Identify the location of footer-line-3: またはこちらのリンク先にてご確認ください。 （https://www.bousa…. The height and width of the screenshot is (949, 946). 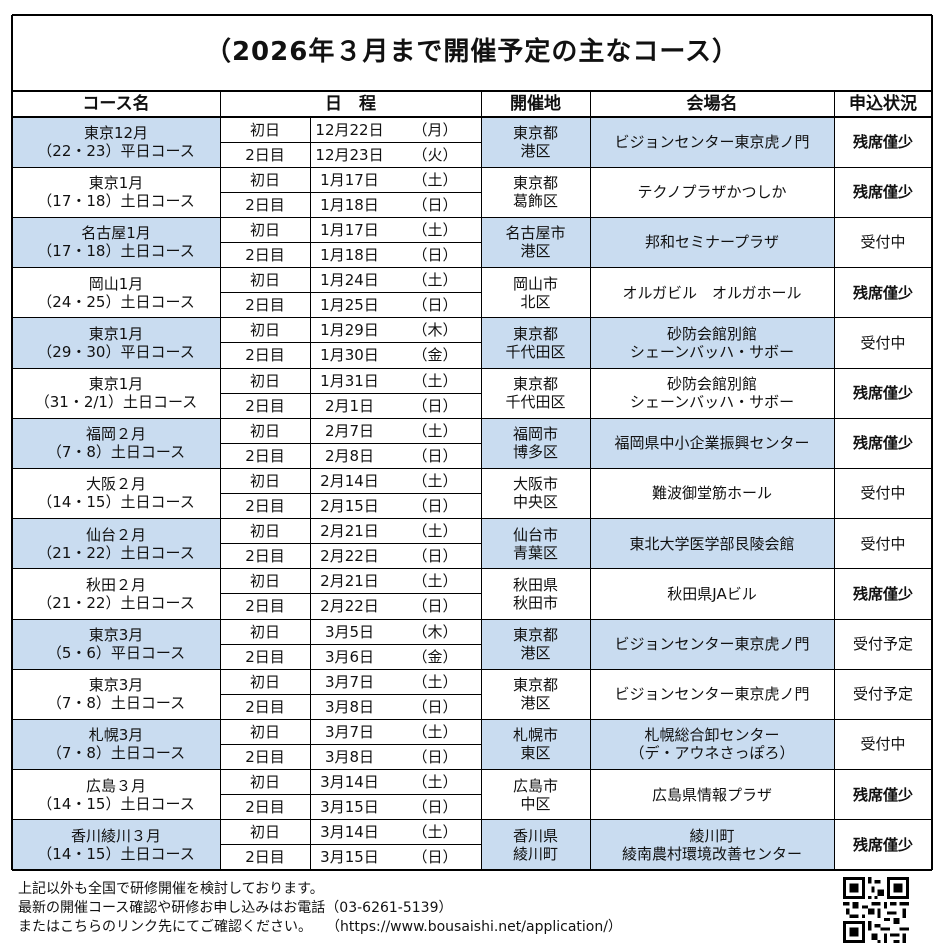
(320, 927).